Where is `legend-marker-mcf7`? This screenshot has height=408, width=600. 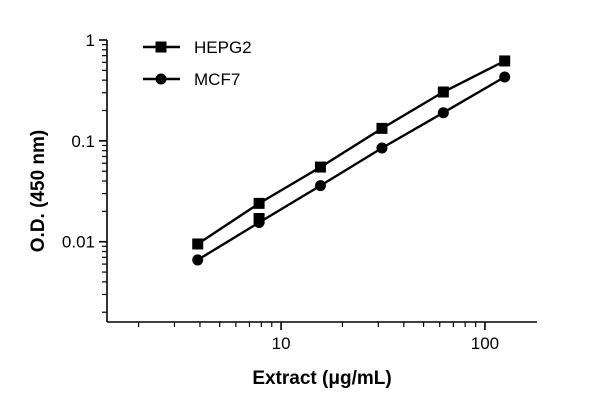 legend-marker-mcf7 is located at coordinates (161, 79).